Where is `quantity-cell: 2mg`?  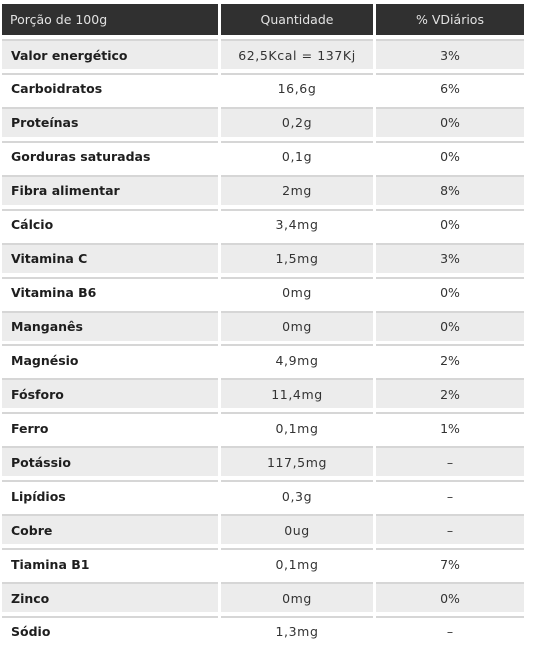
quantity-cell: 2mg is located at coordinates (297, 189).